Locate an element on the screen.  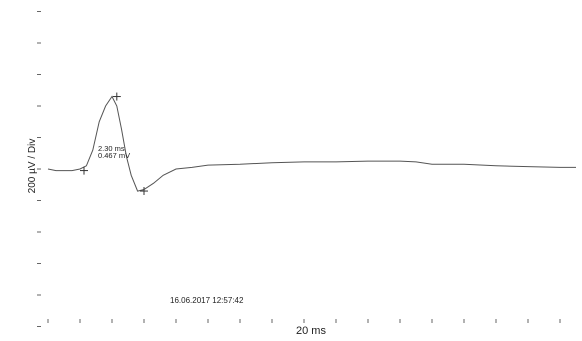
annotation-amplitude-label: 0.467 mV is located at coordinates (114, 155).